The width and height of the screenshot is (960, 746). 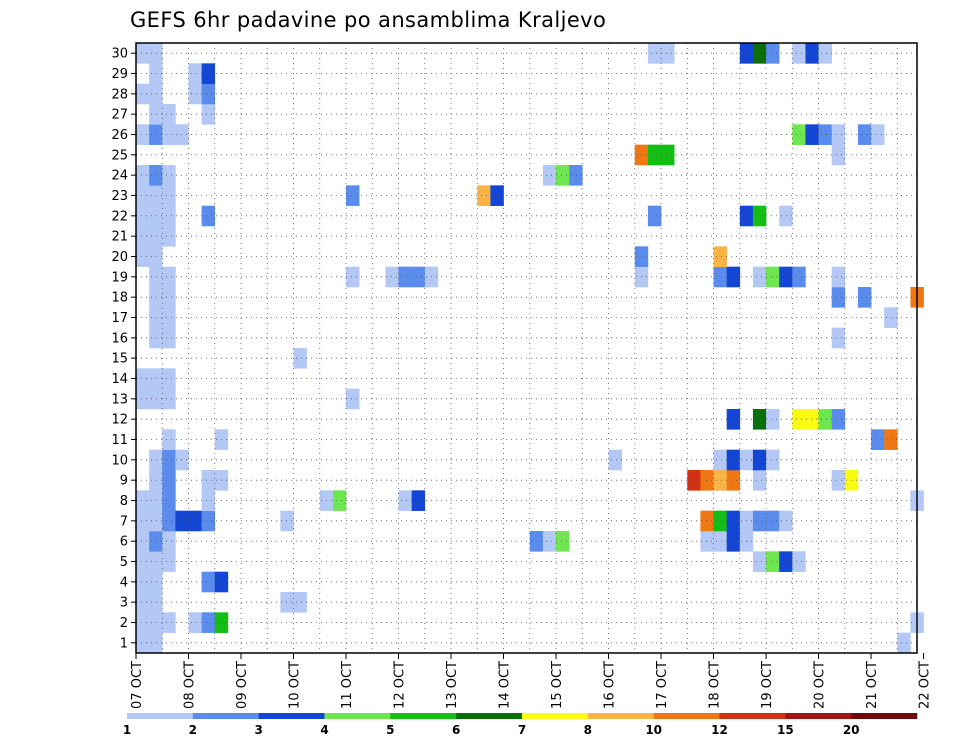 What do you see at coordinates (719, 730) in the screenshot?
I see `legend-label: 12` at bounding box center [719, 730].